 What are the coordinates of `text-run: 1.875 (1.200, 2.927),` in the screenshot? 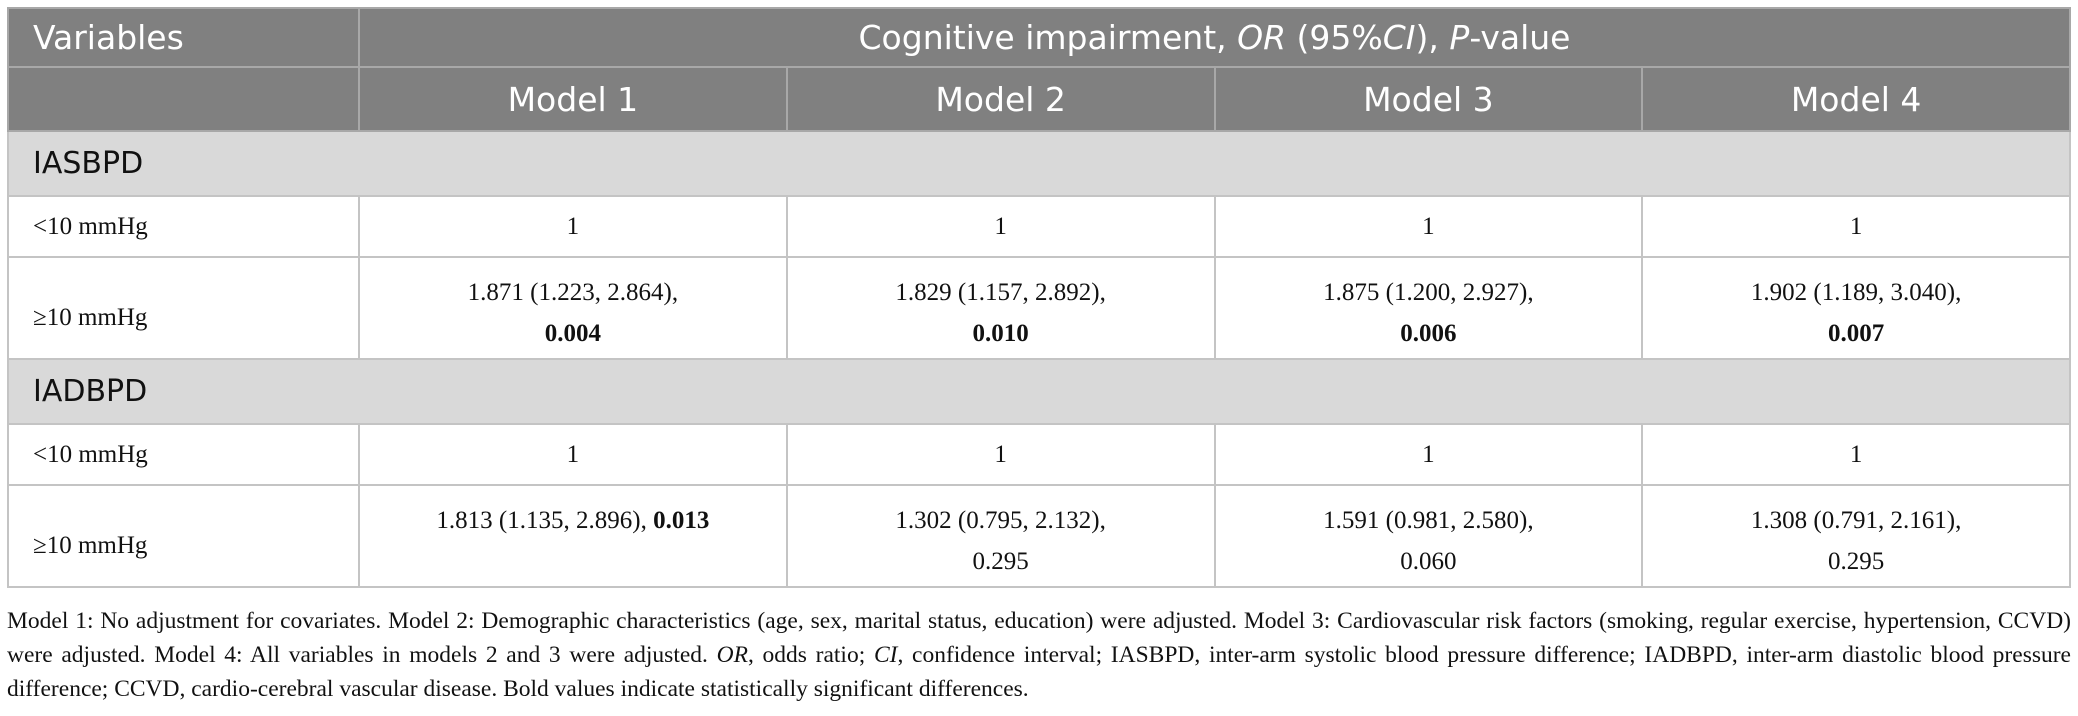 It's located at (1428, 292).